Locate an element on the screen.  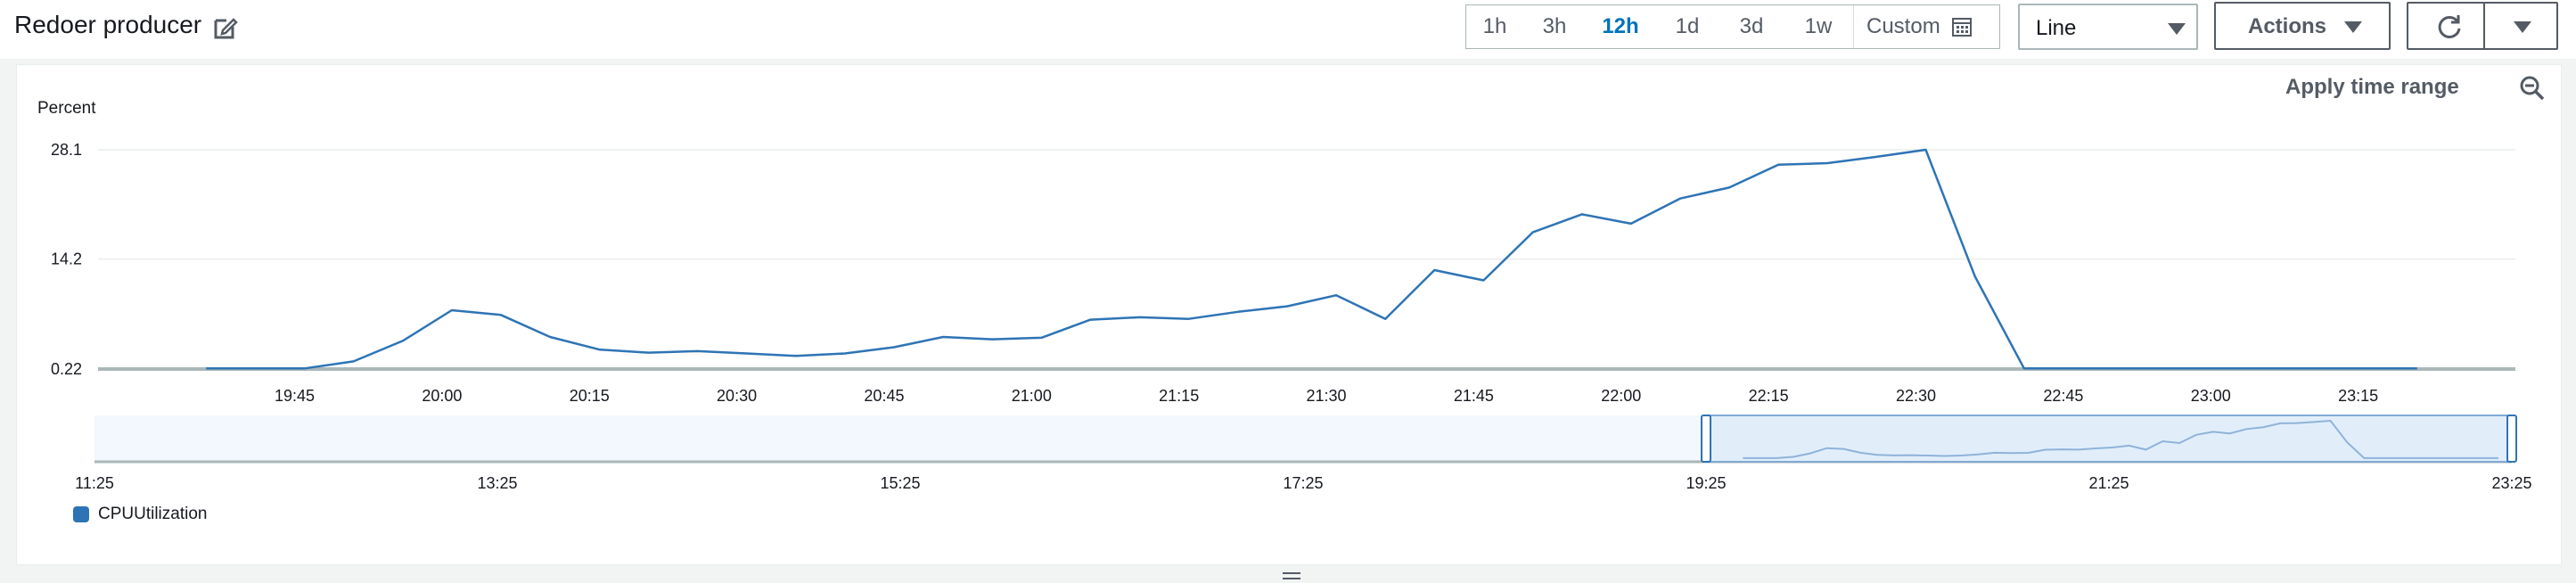
x-tick-label: 20:45 is located at coordinates (884, 396).